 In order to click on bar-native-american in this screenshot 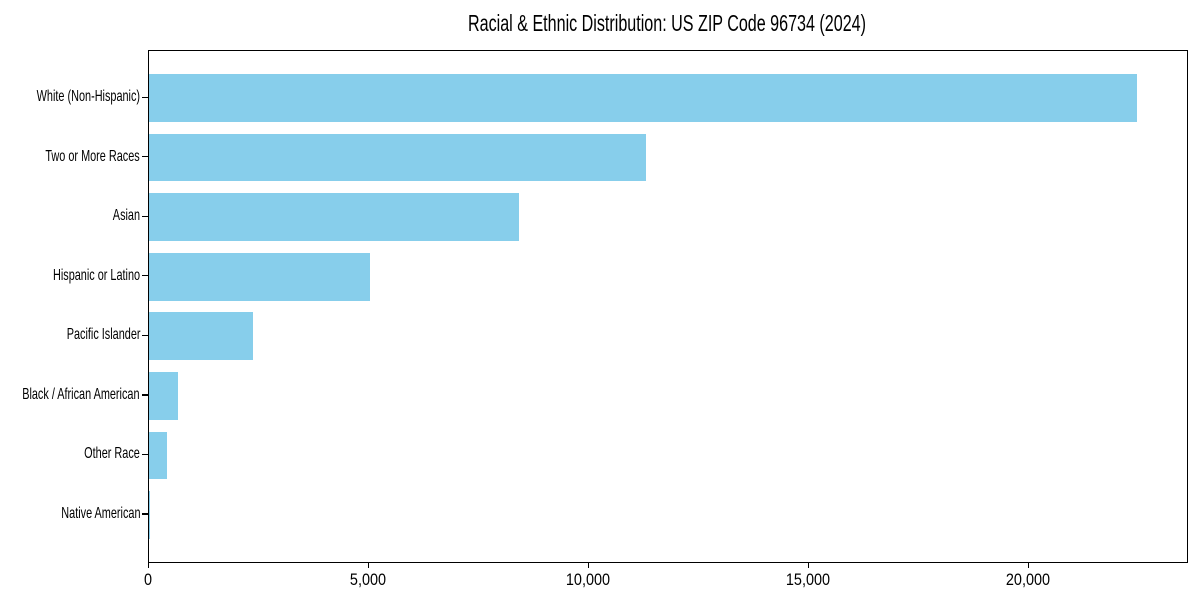, I will do `click(150, 515)`.